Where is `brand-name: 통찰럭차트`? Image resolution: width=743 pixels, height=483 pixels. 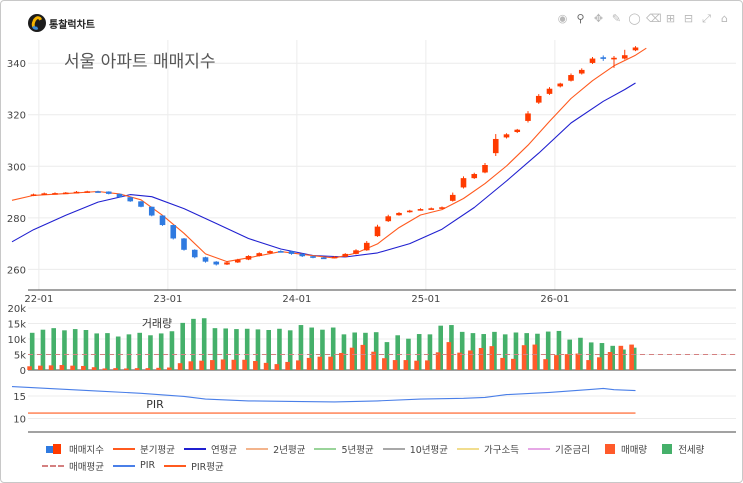 brand-name: 통찰럭차트 is located at coordinates (72, 25).